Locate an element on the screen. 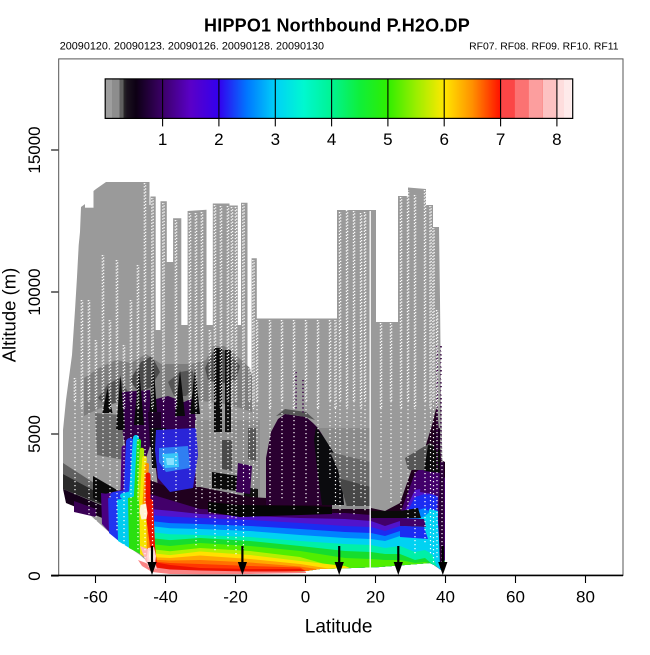  svg-text: 5000 is located at coordinates (34, 434).